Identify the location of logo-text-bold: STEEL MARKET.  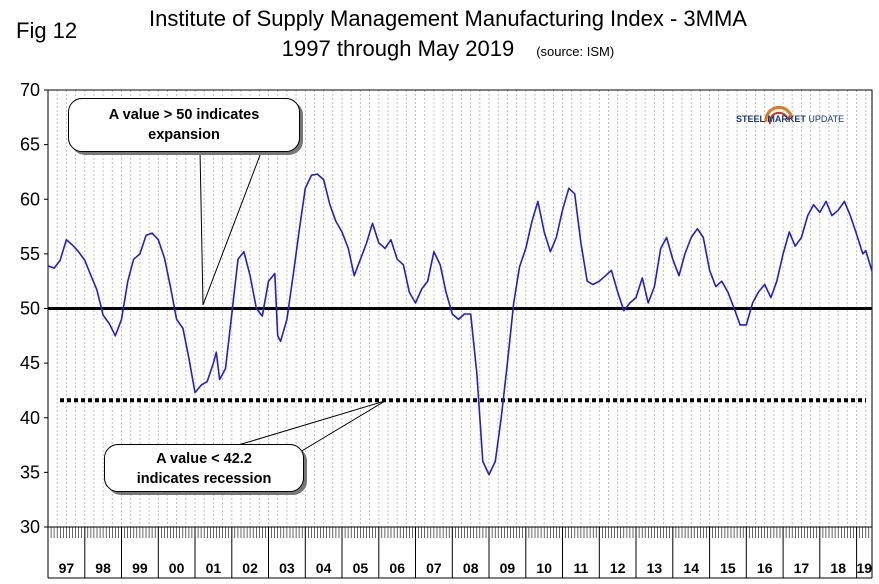
(771, 119).